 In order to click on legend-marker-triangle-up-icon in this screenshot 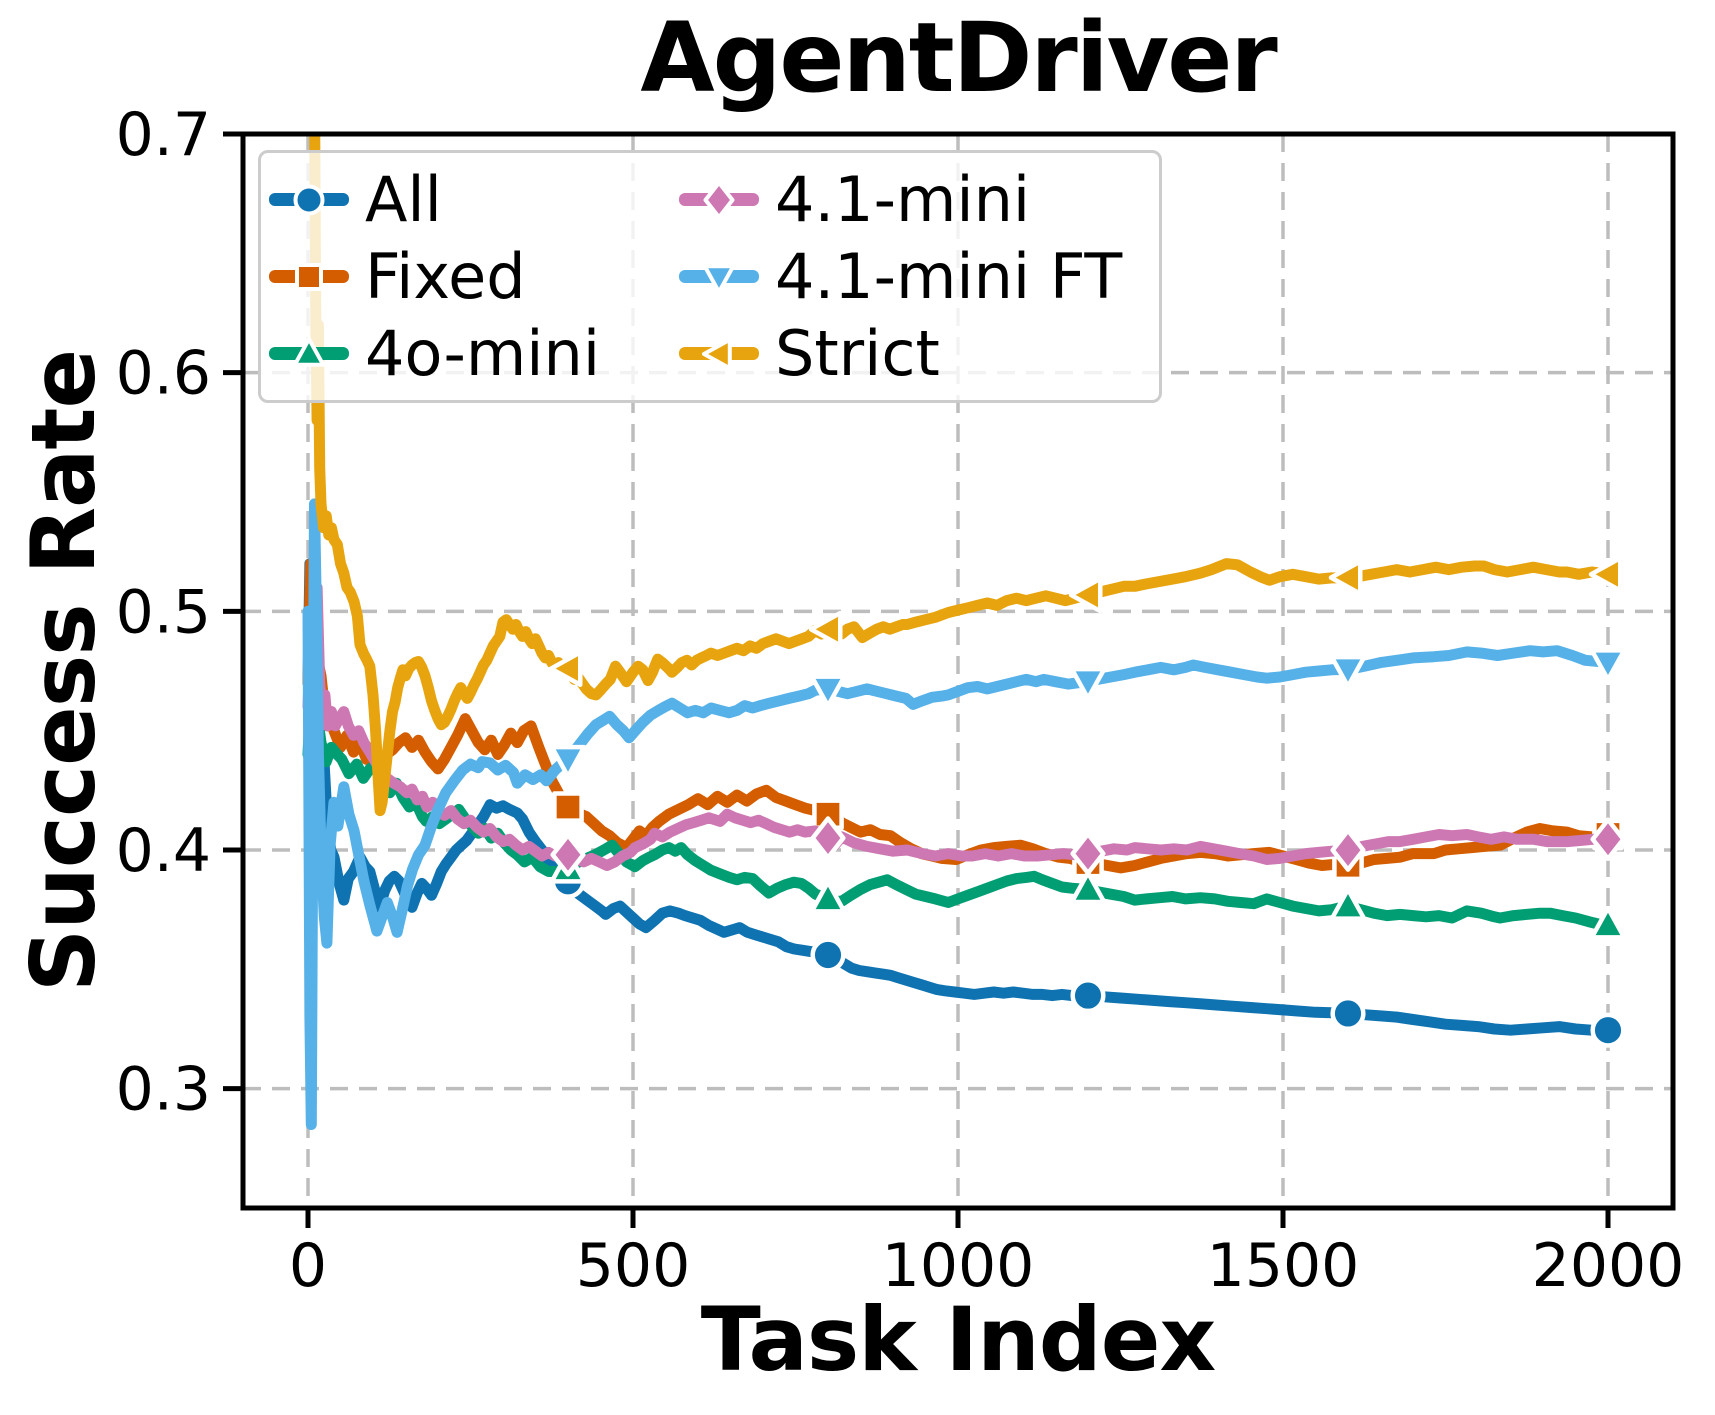, I will do `click(309, 351)`.